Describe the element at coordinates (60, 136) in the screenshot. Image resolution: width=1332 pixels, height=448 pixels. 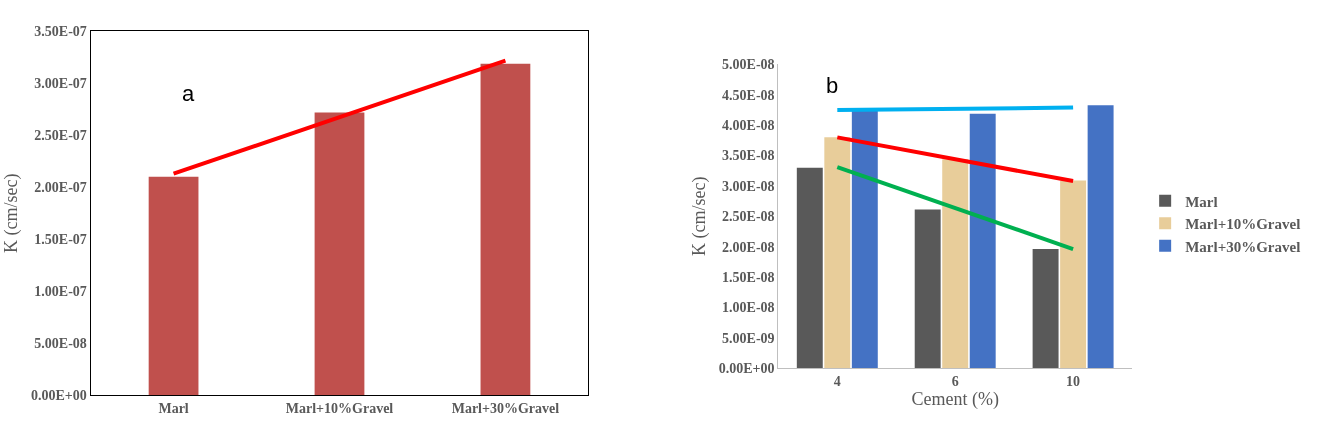
I see `y-tick-label: 2.50E-07` at that location.